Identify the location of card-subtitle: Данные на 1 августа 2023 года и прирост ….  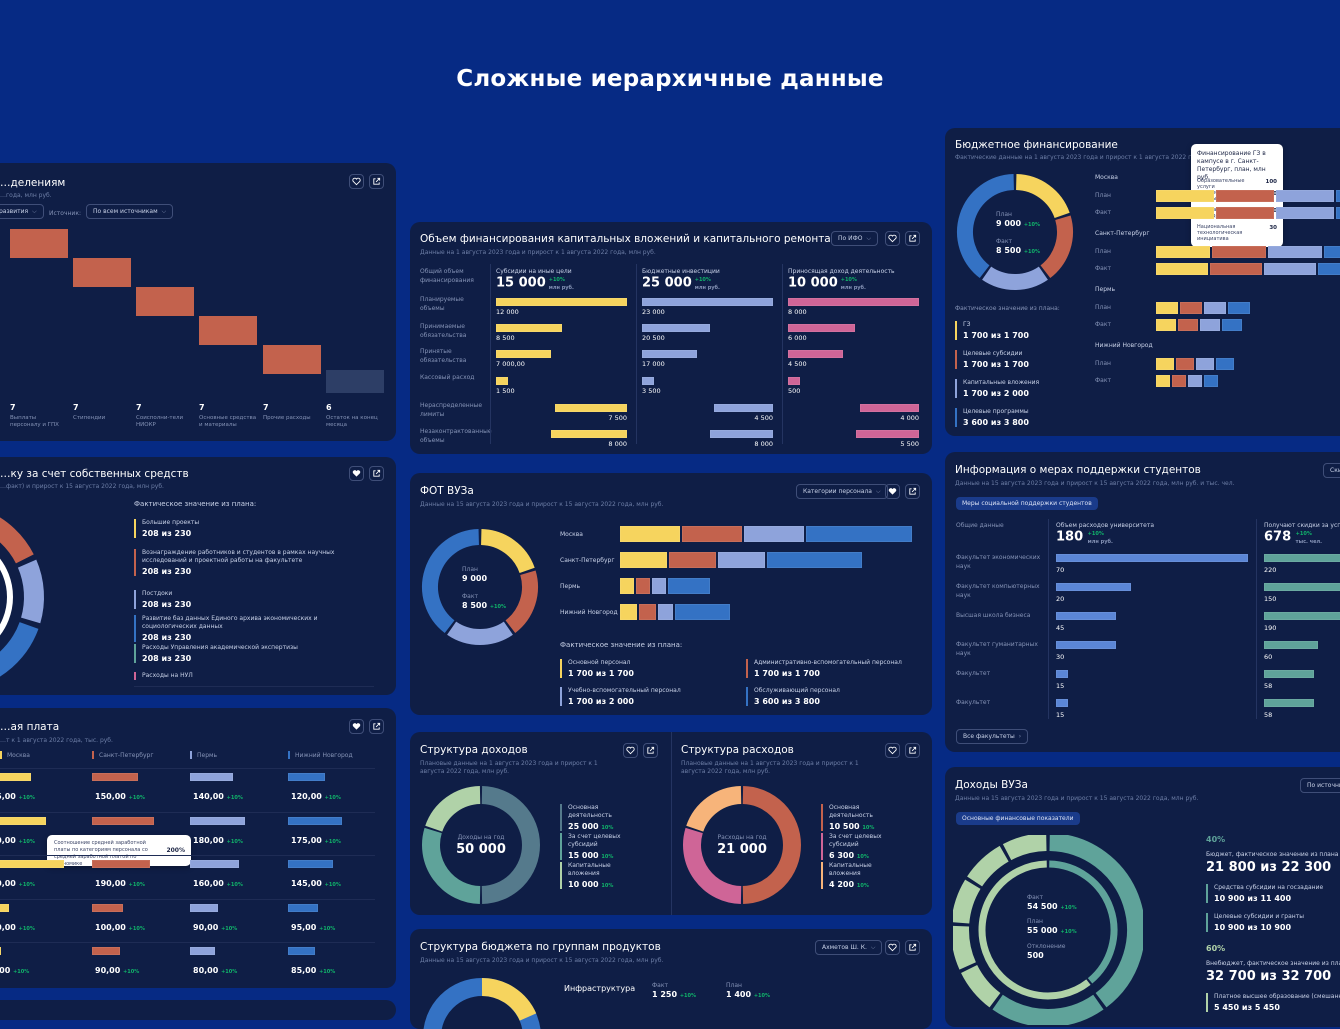
(538, 252).